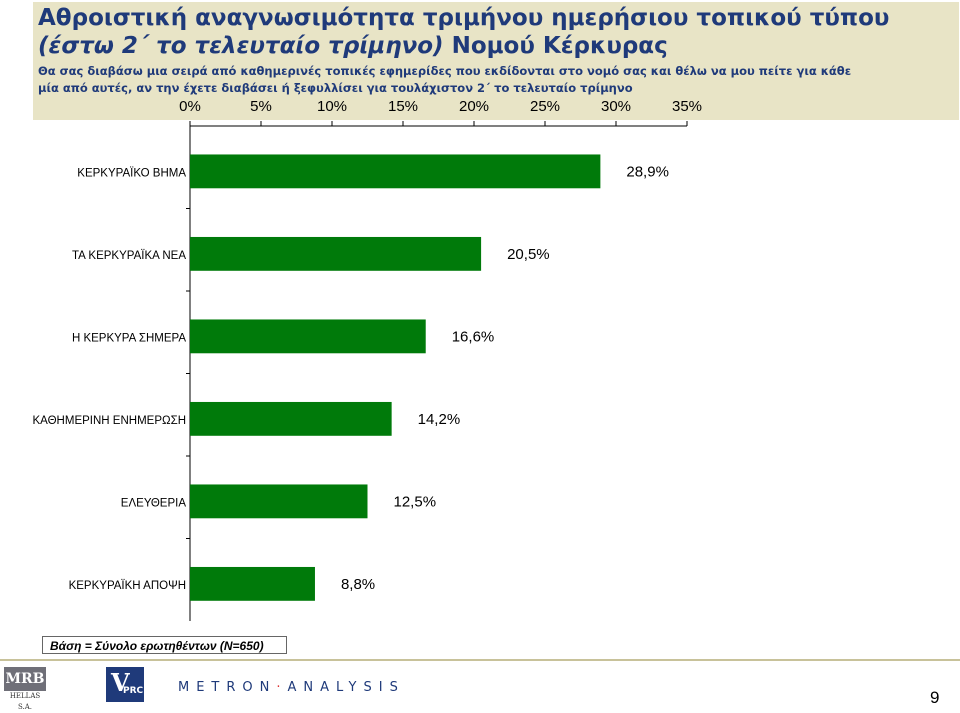 This screenshot has width=960, height=713. Describe the element at coordinates (120, 682) in the screenshot. I see `vprc-logo-v: V` at that location.